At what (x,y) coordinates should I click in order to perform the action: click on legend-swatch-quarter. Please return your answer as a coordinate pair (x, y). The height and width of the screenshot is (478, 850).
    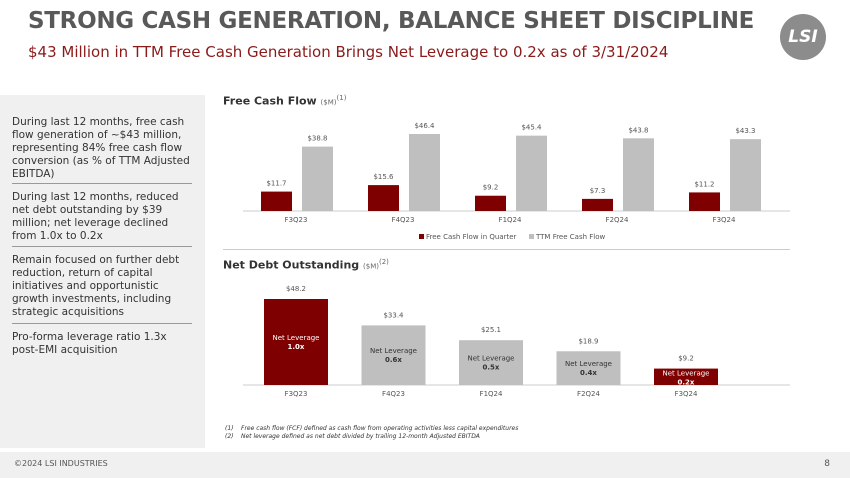
    Looking at the image, I should click on (421, 236).